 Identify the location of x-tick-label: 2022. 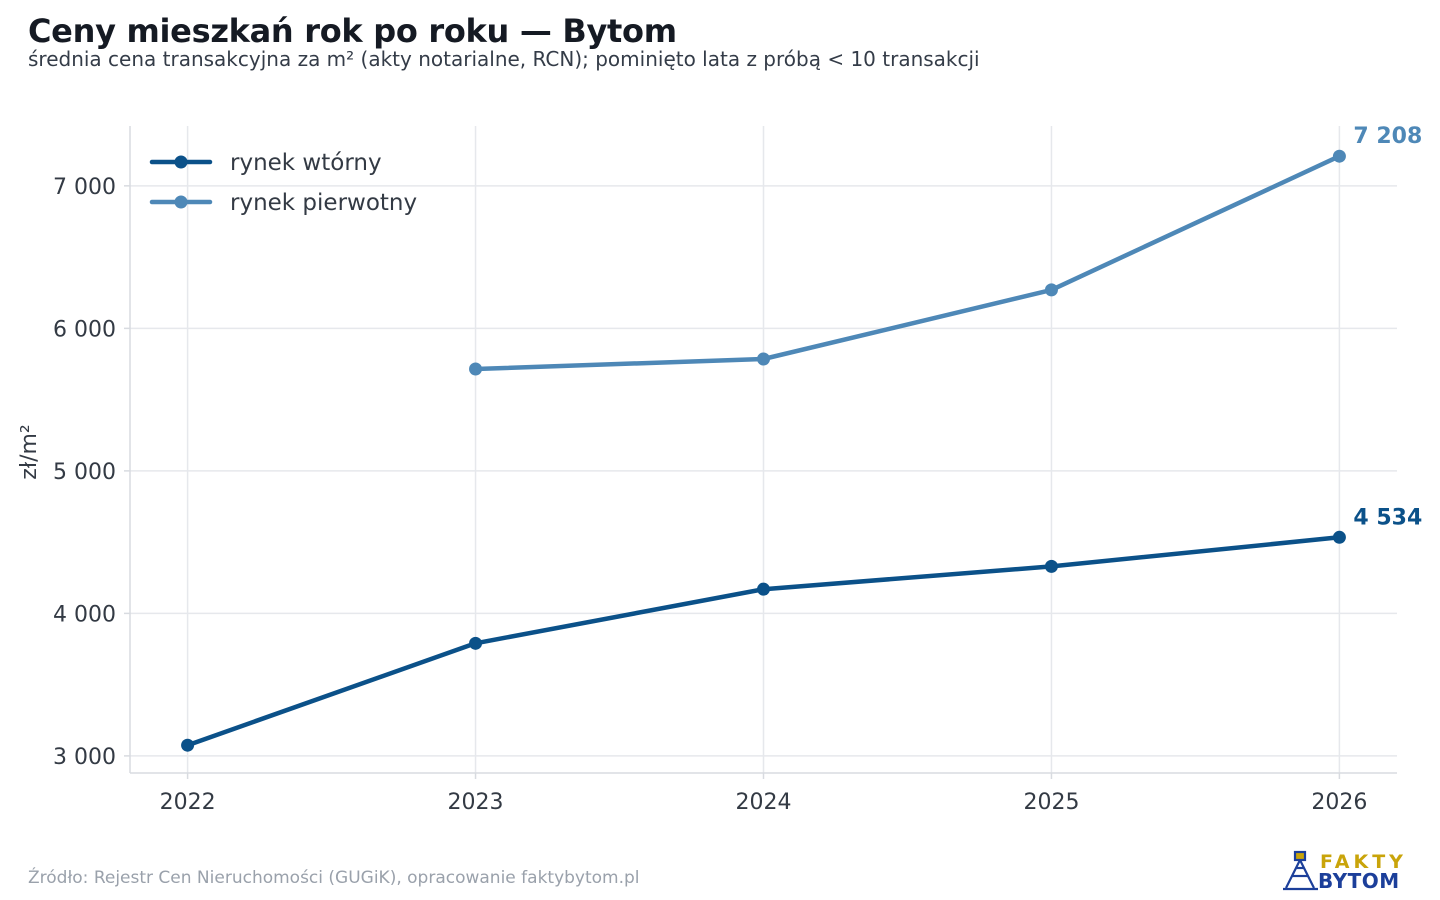
(188, 802).